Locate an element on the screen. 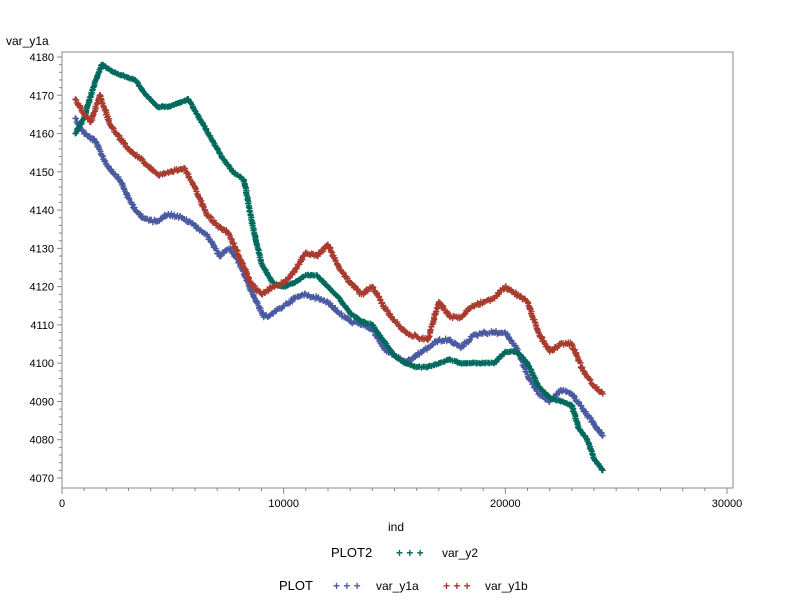 The height and width of the screenshot is (600, 800). x-tick-label: 30000 is located at coordinates (727, 504).